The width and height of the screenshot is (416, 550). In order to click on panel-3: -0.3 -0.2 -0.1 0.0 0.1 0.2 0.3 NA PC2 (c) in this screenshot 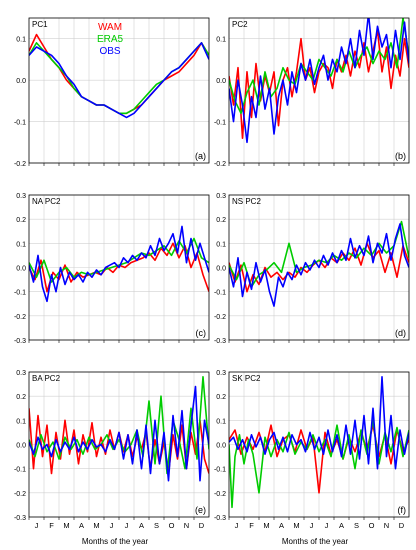, I will do `click(112, 269)`.